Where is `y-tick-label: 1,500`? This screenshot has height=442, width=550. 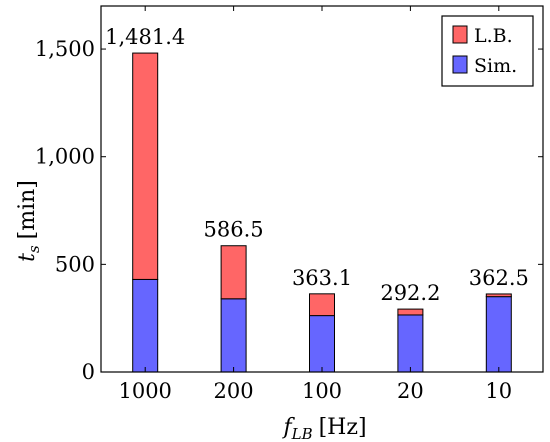
y-tick-label: 1,500 is located at coordinates (65, 49).